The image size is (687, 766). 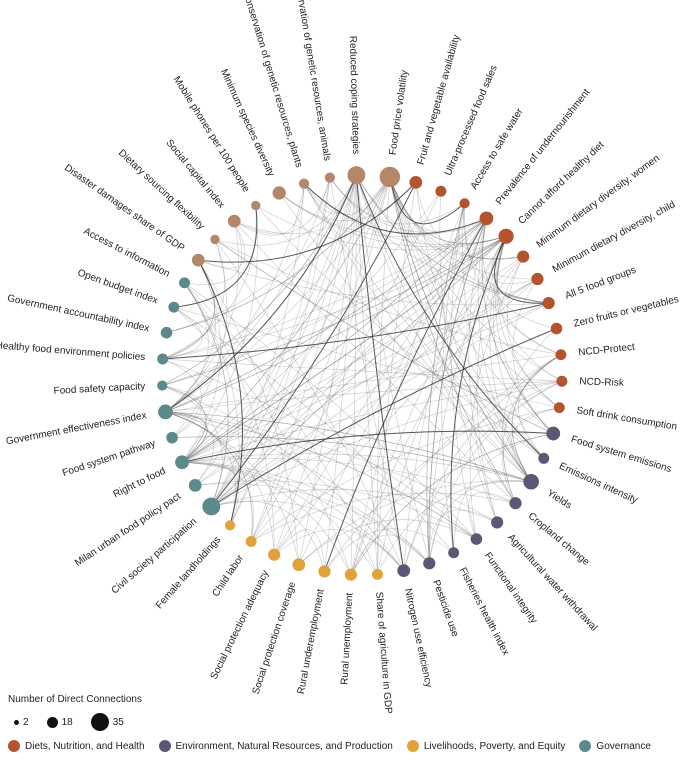 What do you see at coordinates (99, 722) in the screenshot?
I see `size-dot-large` at bounding box center [99, 722].